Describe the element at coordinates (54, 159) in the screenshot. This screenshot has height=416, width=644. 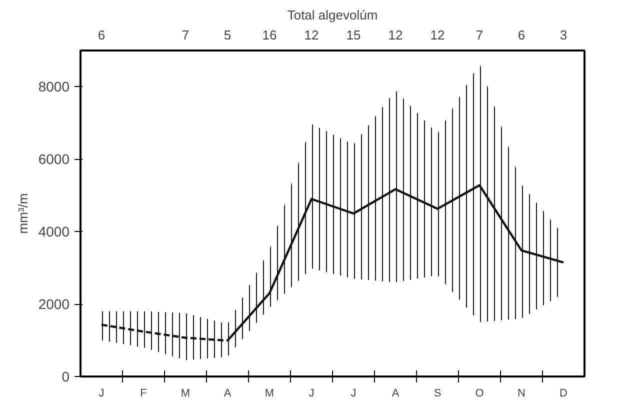
I see `y-tick-label: 6000` at that location.